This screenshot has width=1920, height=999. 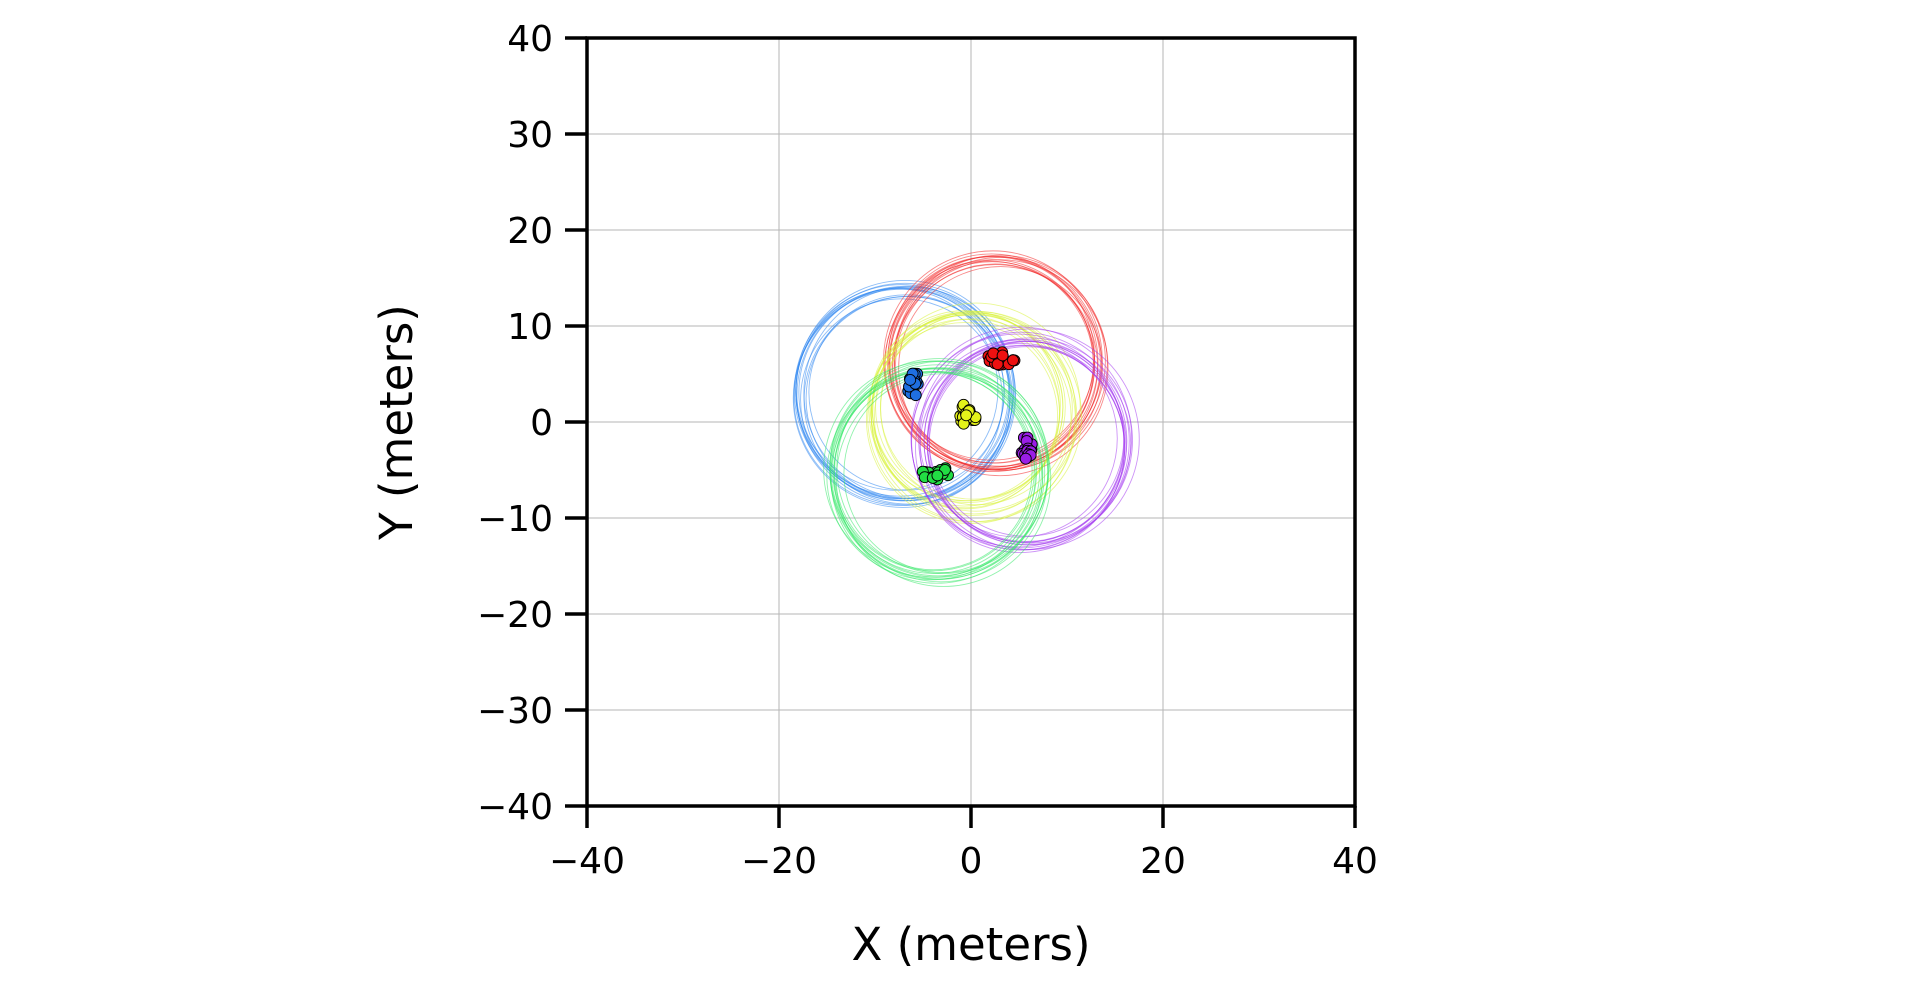 I want to click on y-tick-label: −20, so click(x=515, y=615).